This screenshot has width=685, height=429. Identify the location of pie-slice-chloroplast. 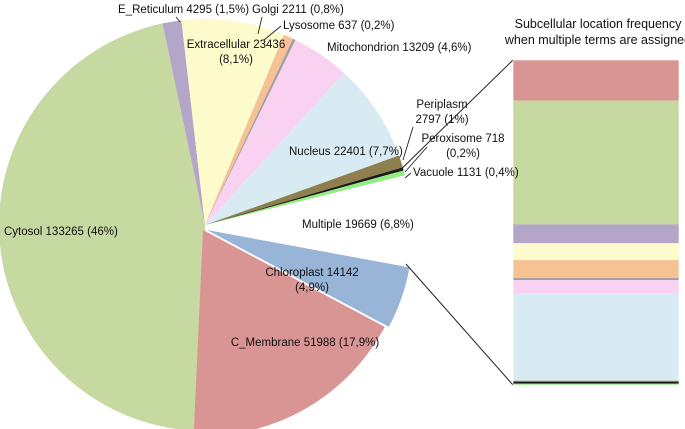
(308, 278).